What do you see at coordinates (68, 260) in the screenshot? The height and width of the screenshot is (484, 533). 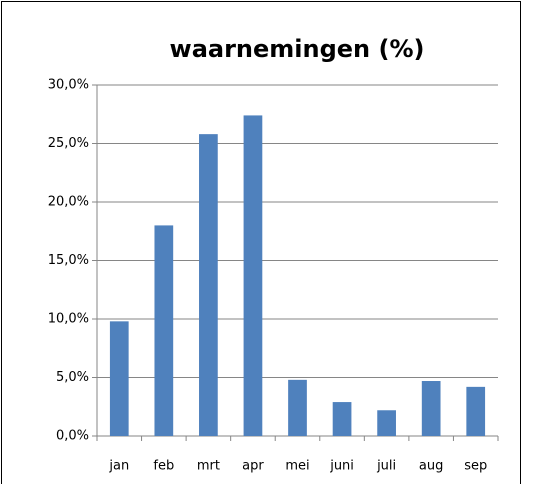 I see `y-tick-label: 15,0%` at bounding box center [68, 260].